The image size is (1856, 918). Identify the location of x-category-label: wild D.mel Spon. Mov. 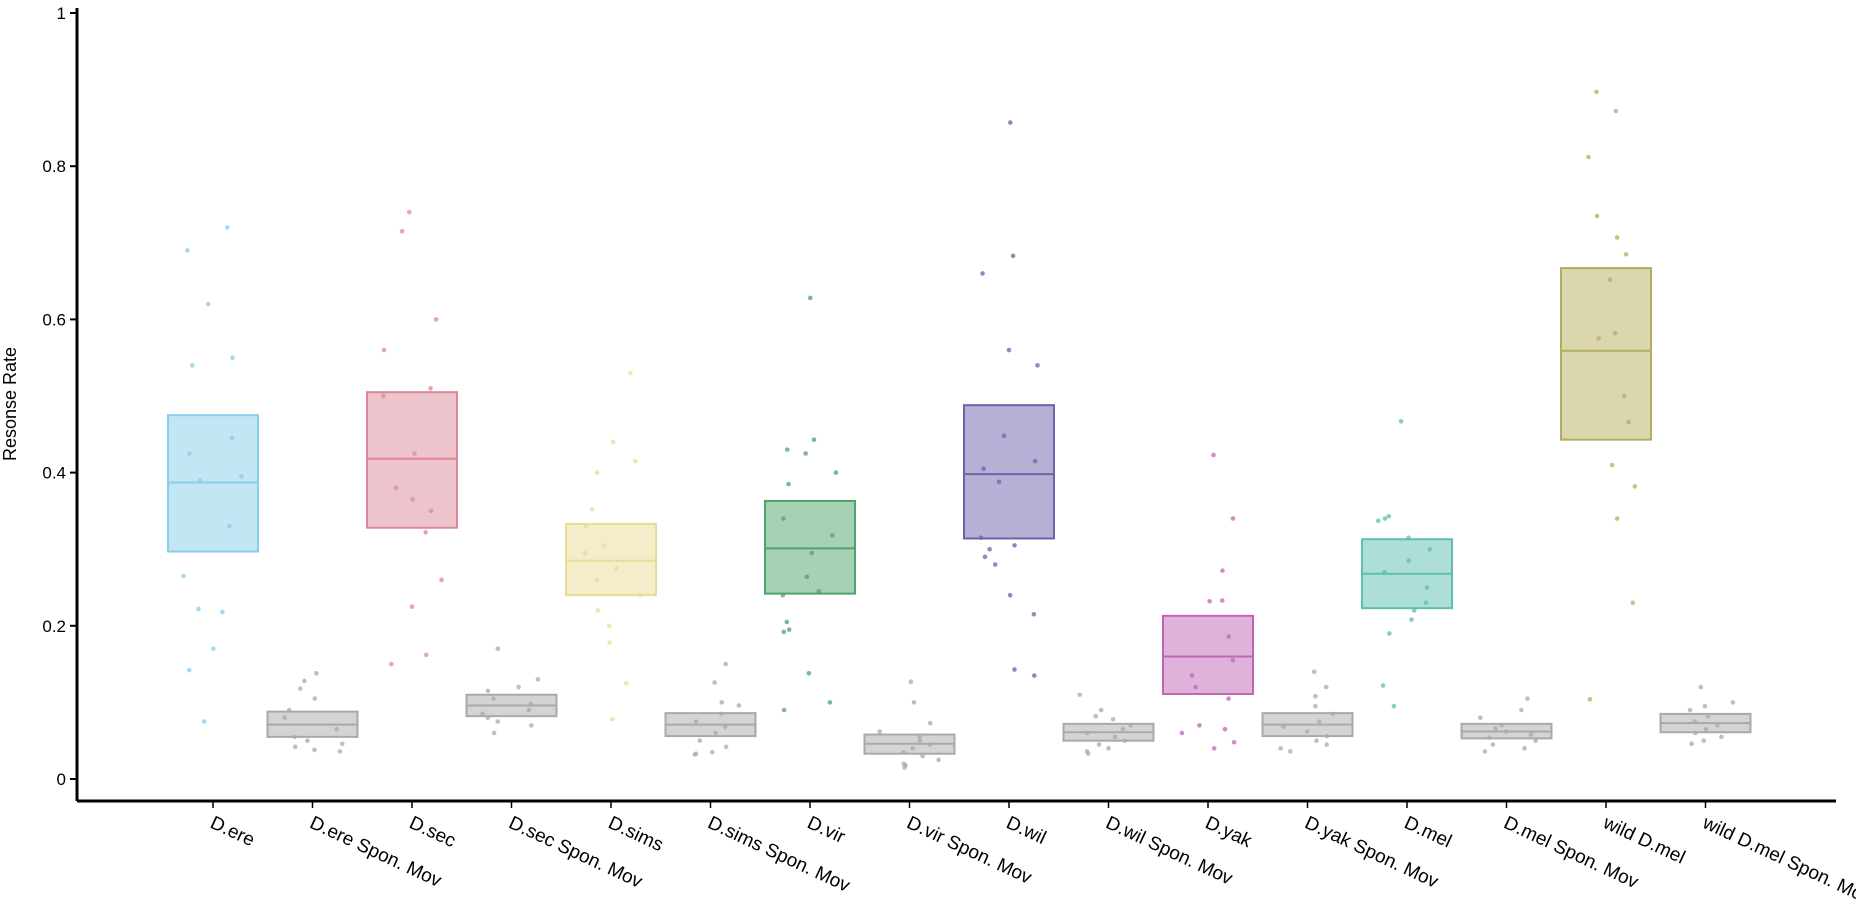
(1777, 860).